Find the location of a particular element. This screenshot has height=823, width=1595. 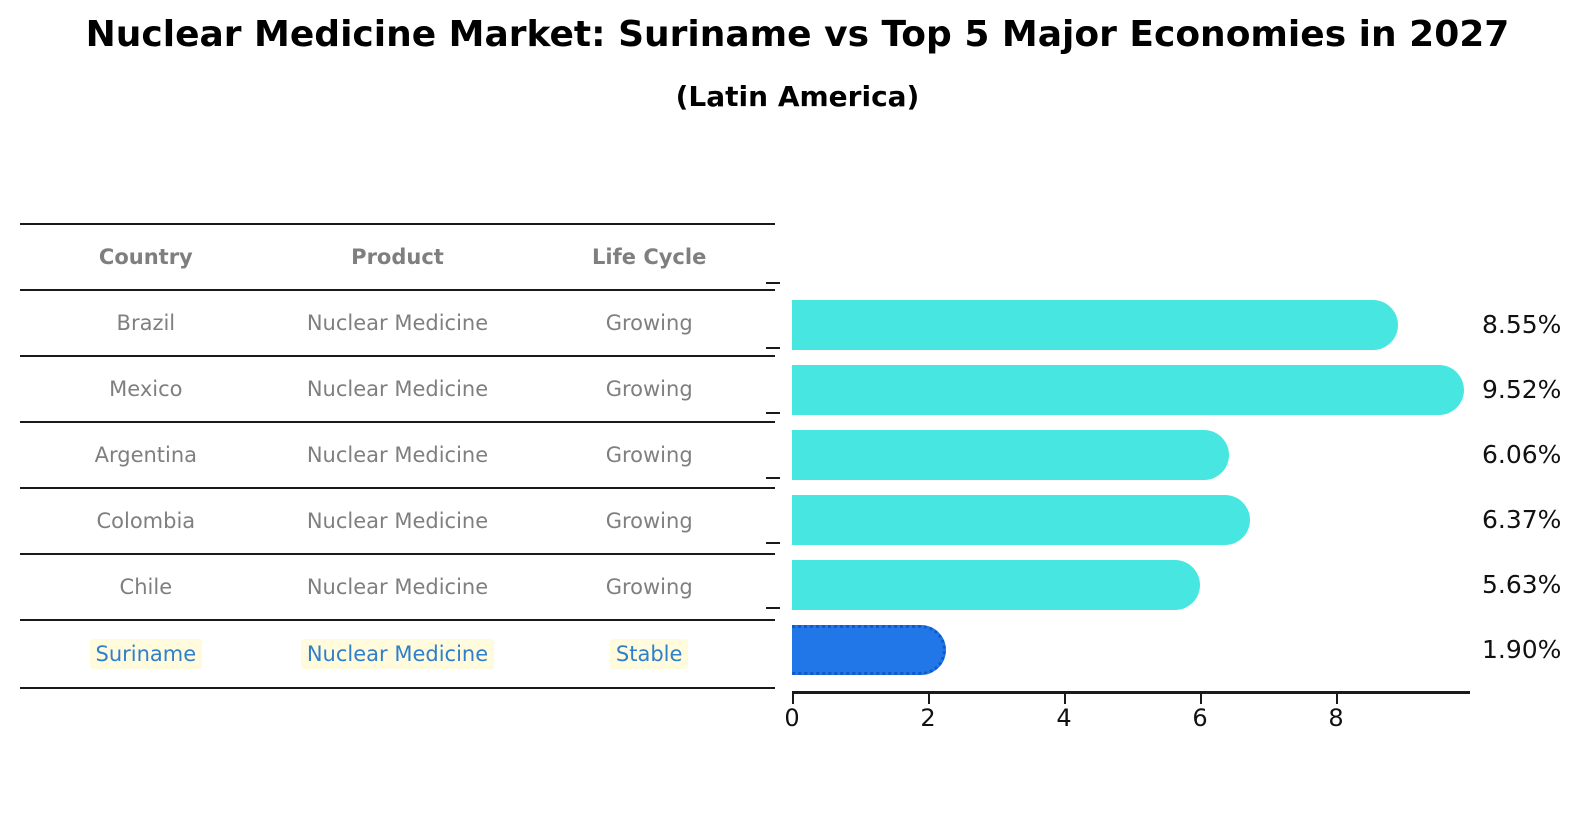

table-row: Colombia Nuclear Medicine Growing is located at coordinates (397, 522).